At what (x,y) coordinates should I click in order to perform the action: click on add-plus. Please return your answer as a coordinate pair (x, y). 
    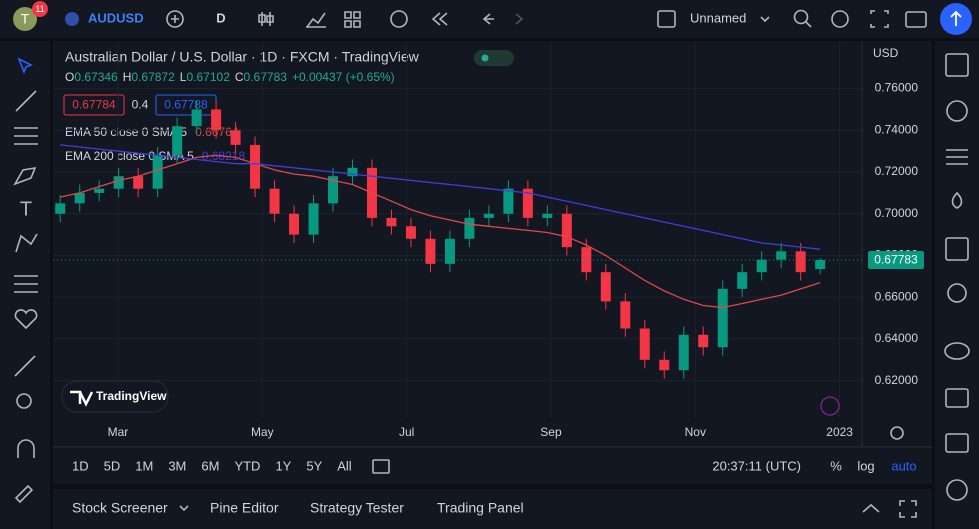
    Looking at the image, I should click on (175, 19).